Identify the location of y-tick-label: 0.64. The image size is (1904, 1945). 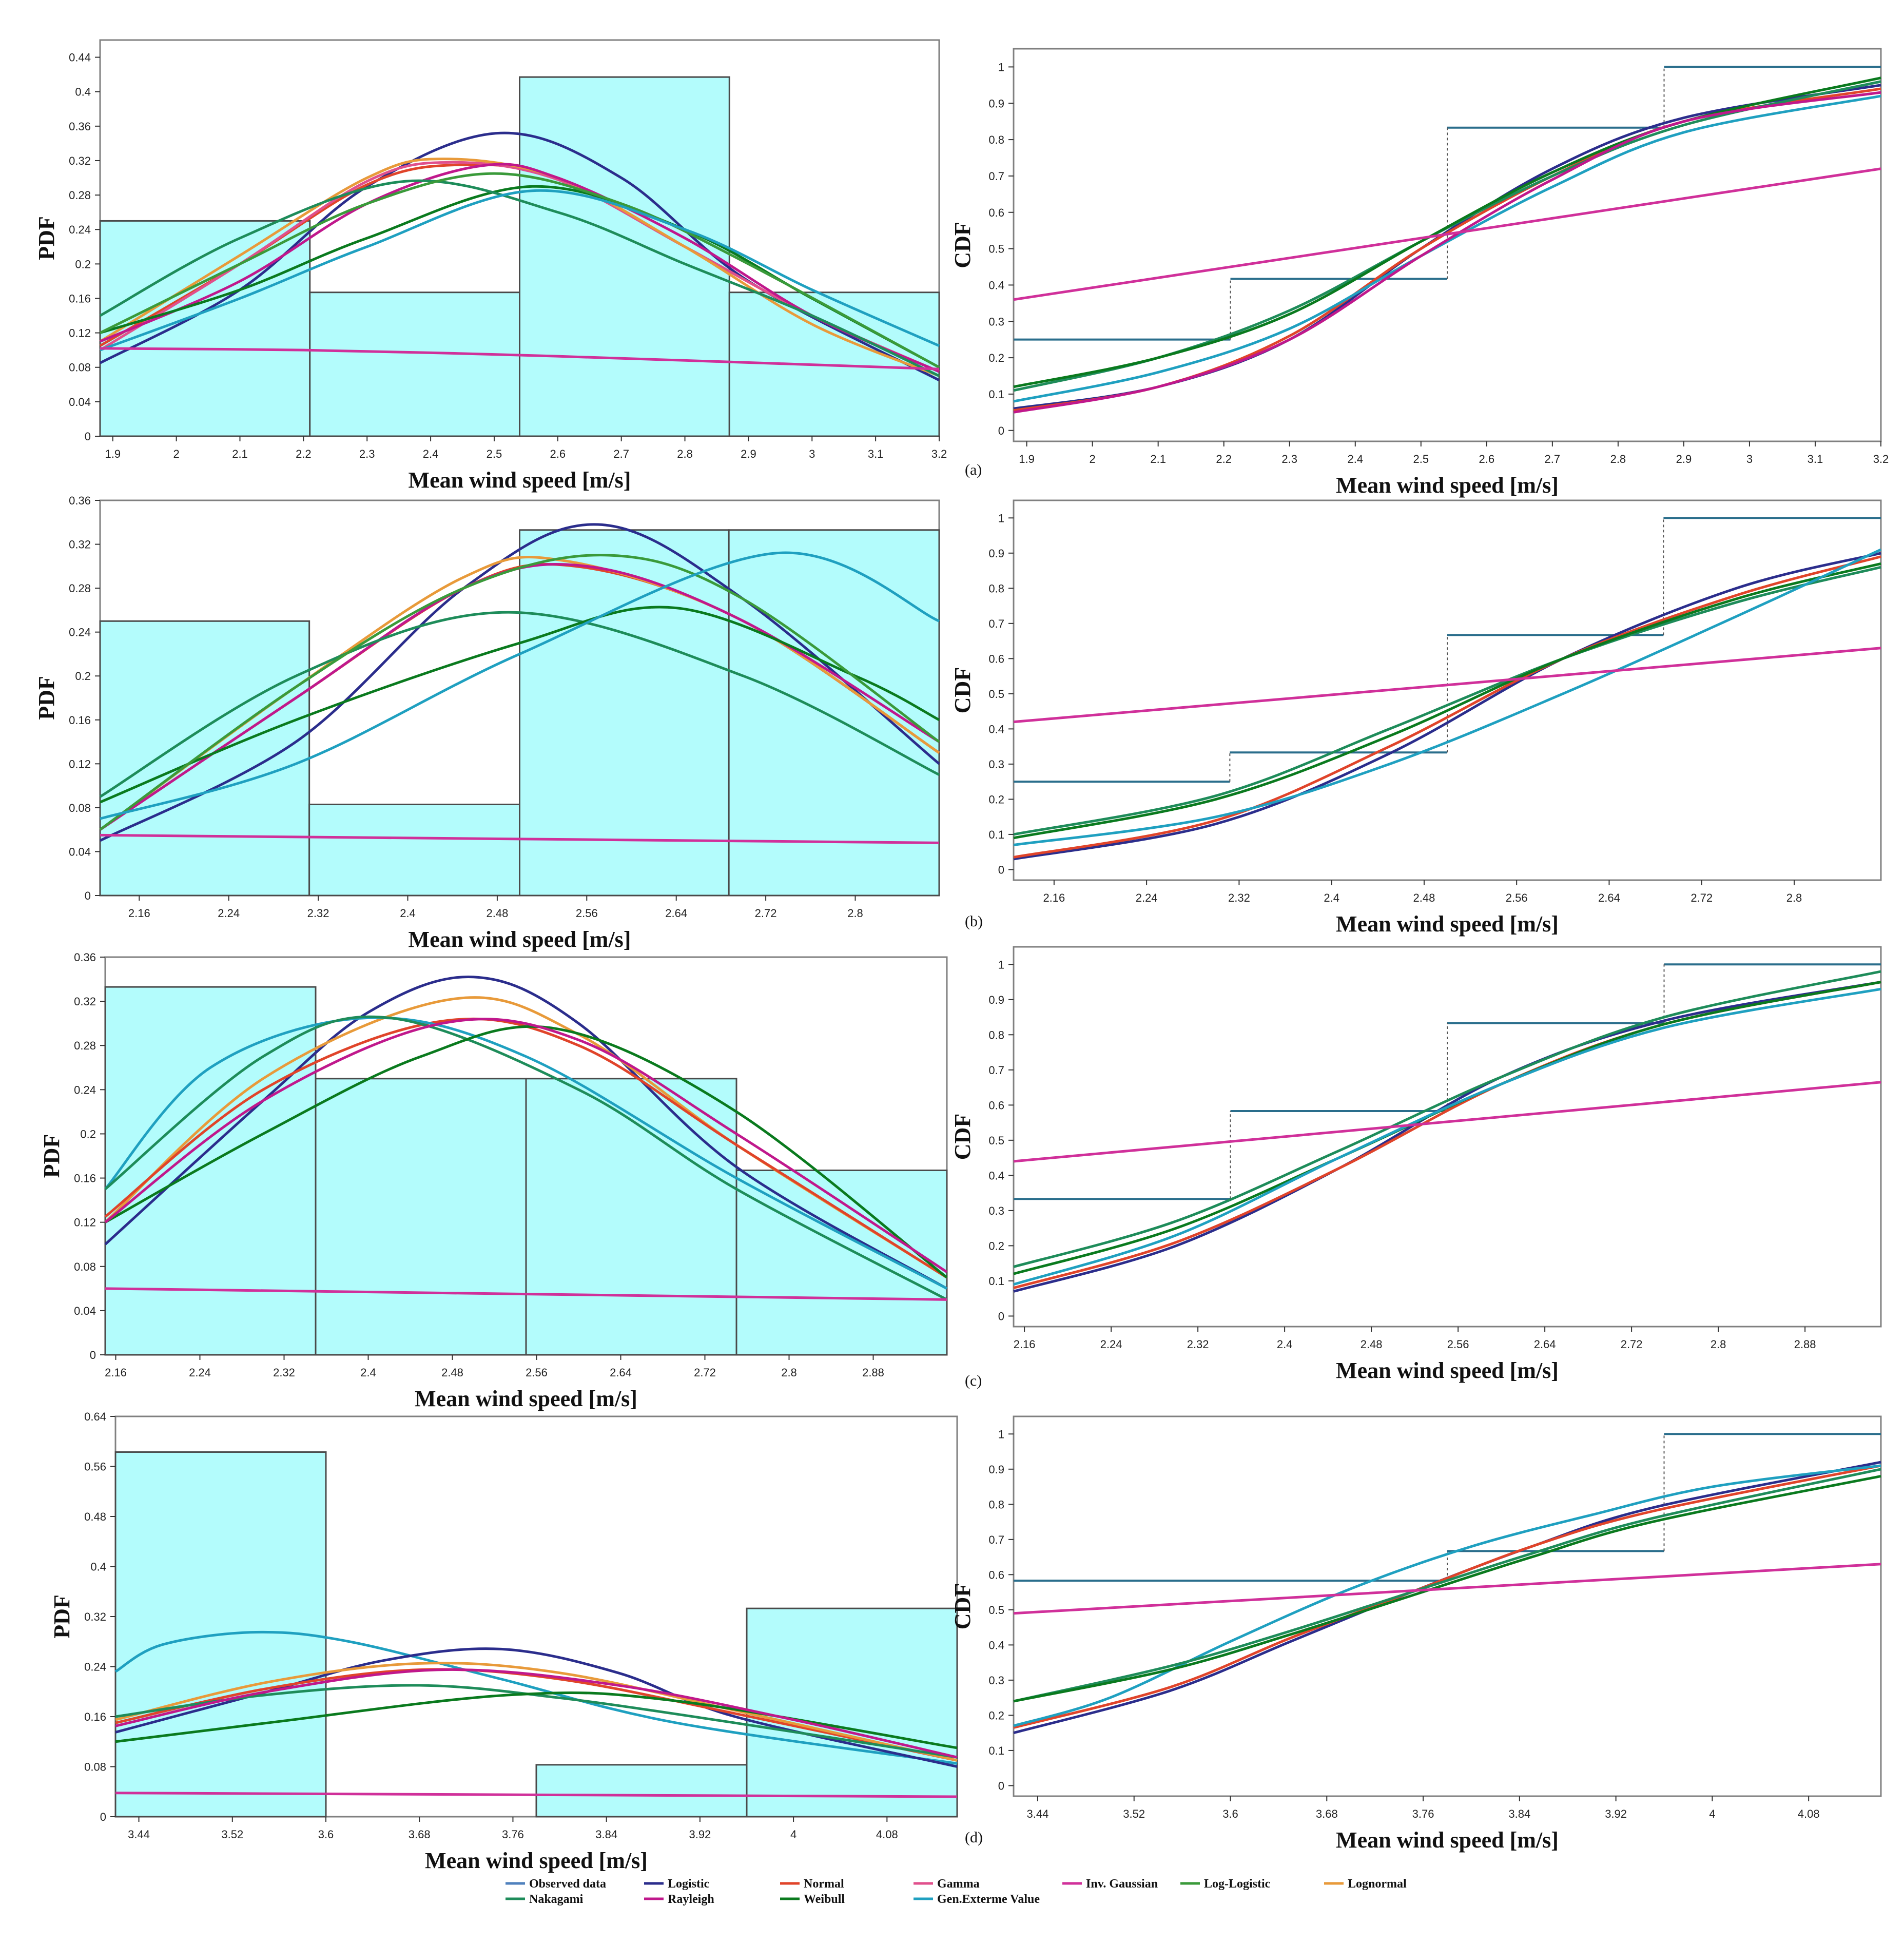
(95, 1416).